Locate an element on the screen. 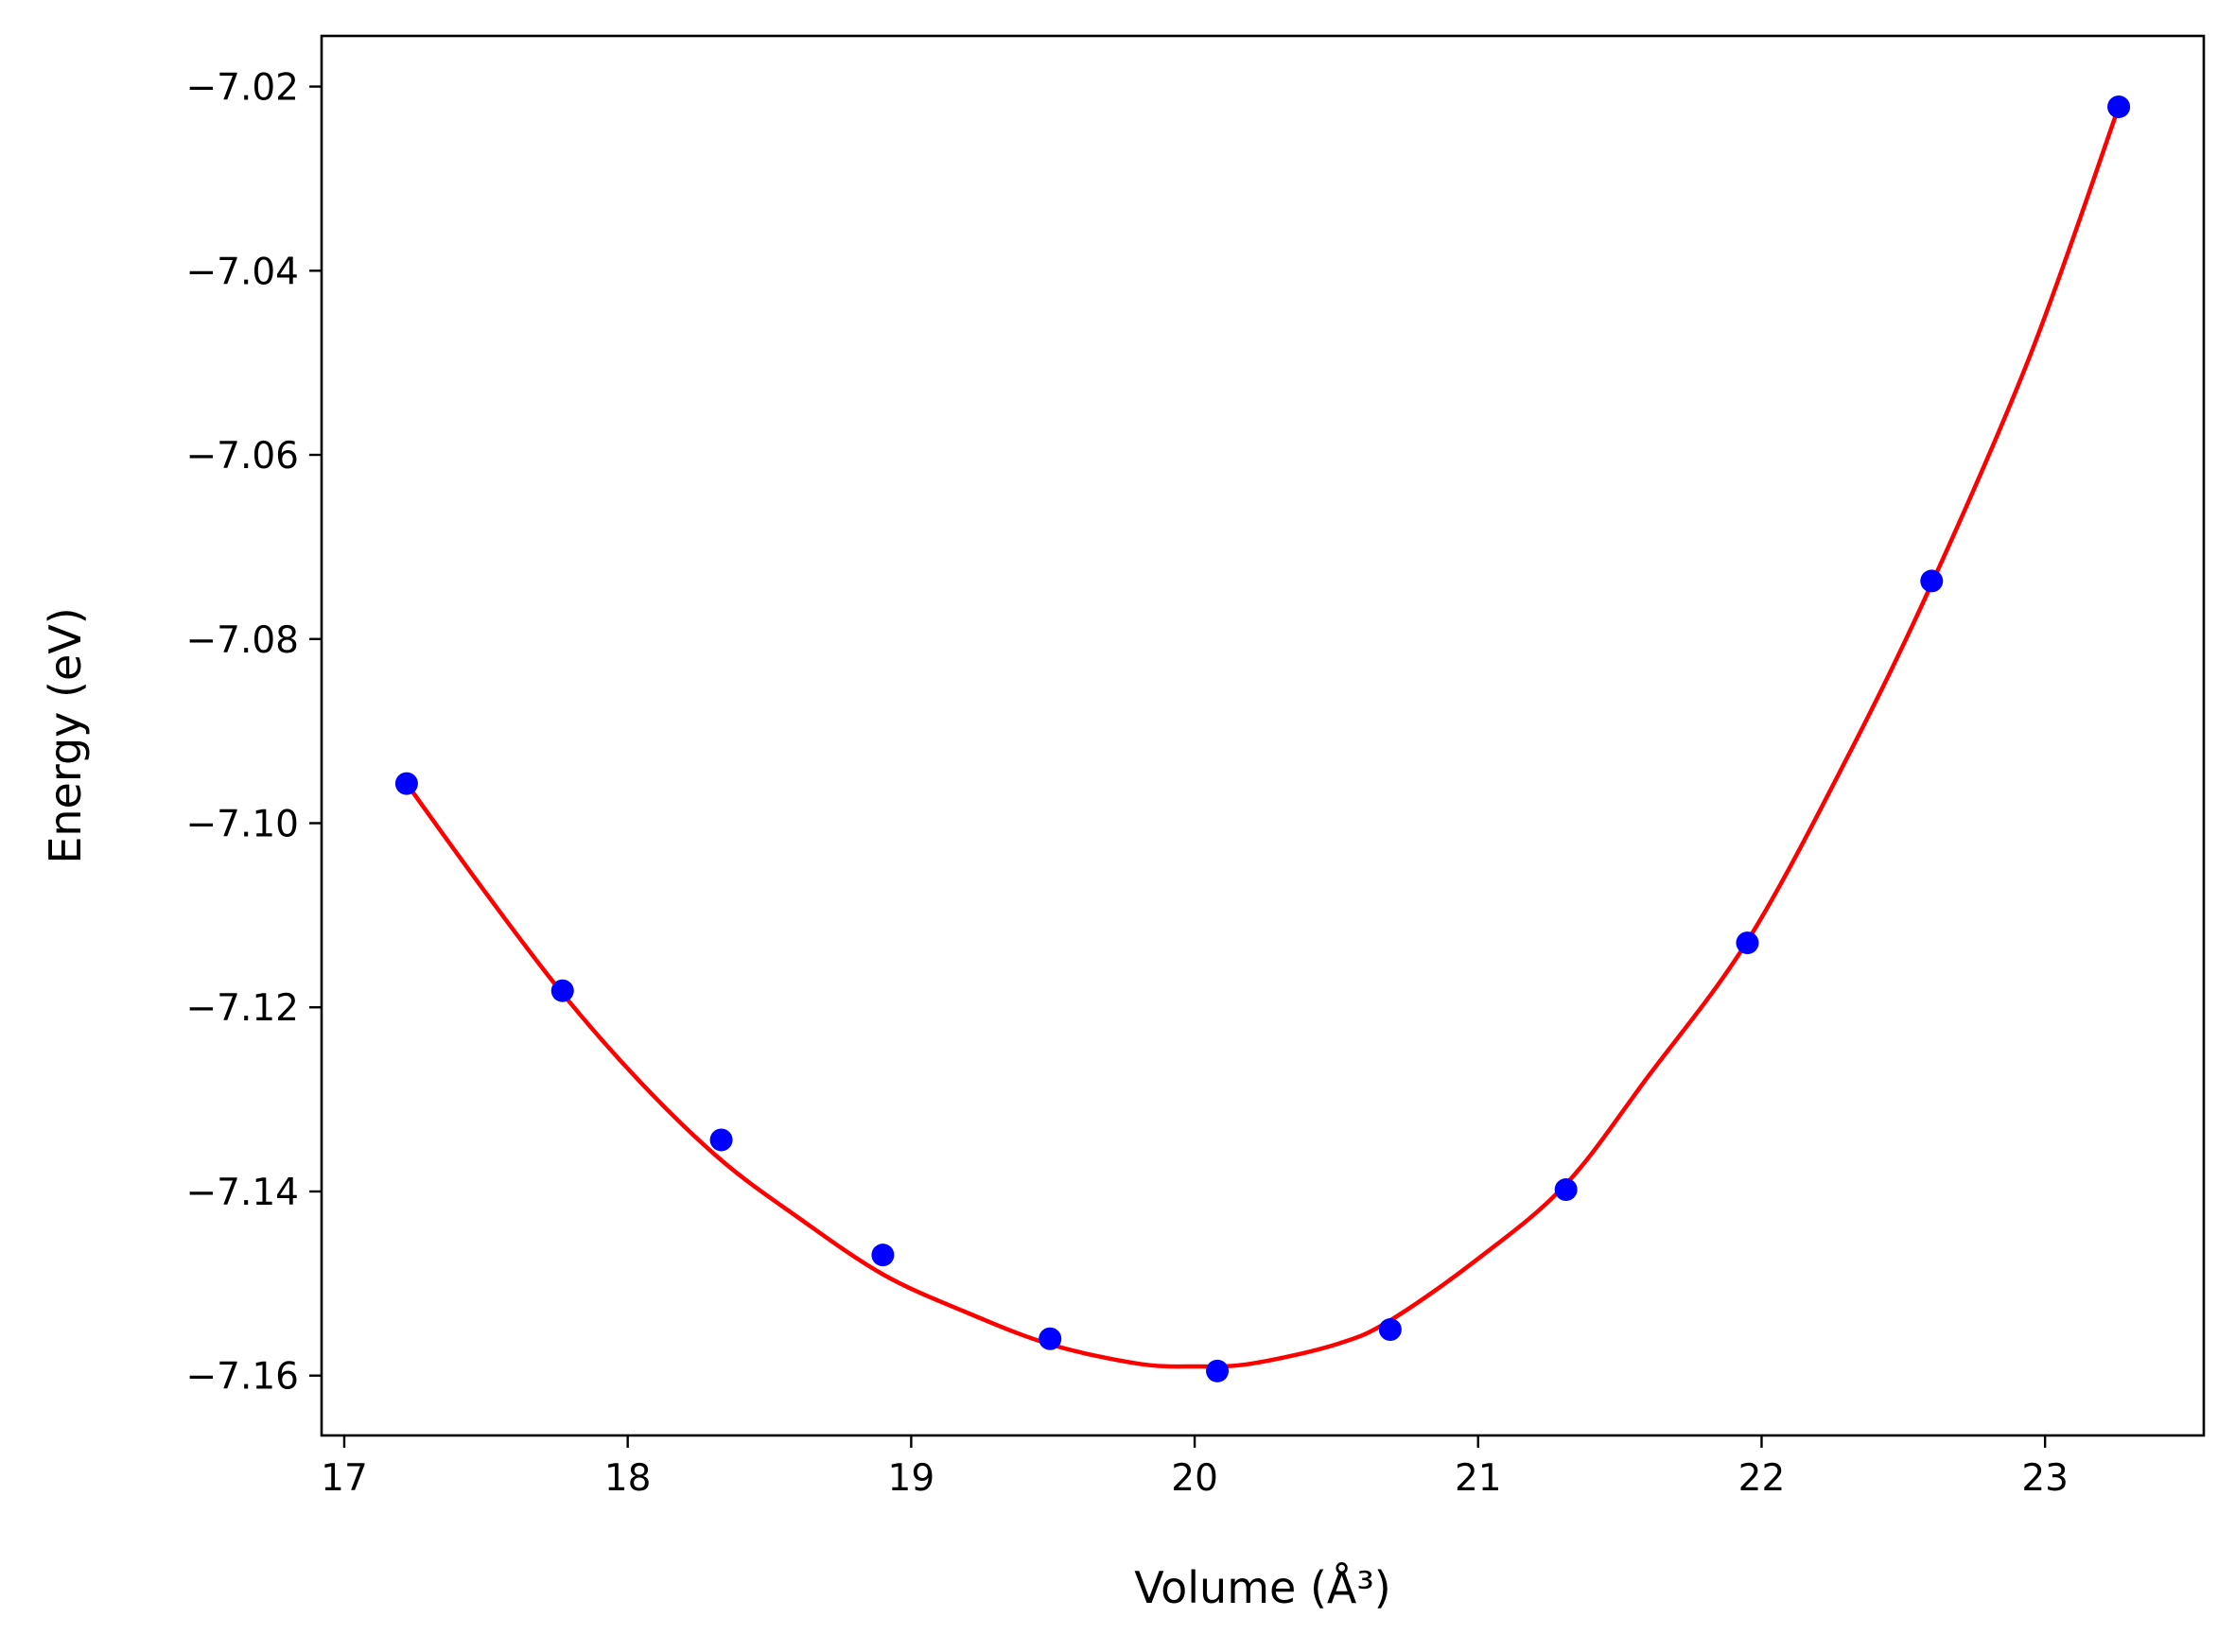 The image size is (2235, 1652). x-tick-label: 22 is located at coordinates (1762, 1478).